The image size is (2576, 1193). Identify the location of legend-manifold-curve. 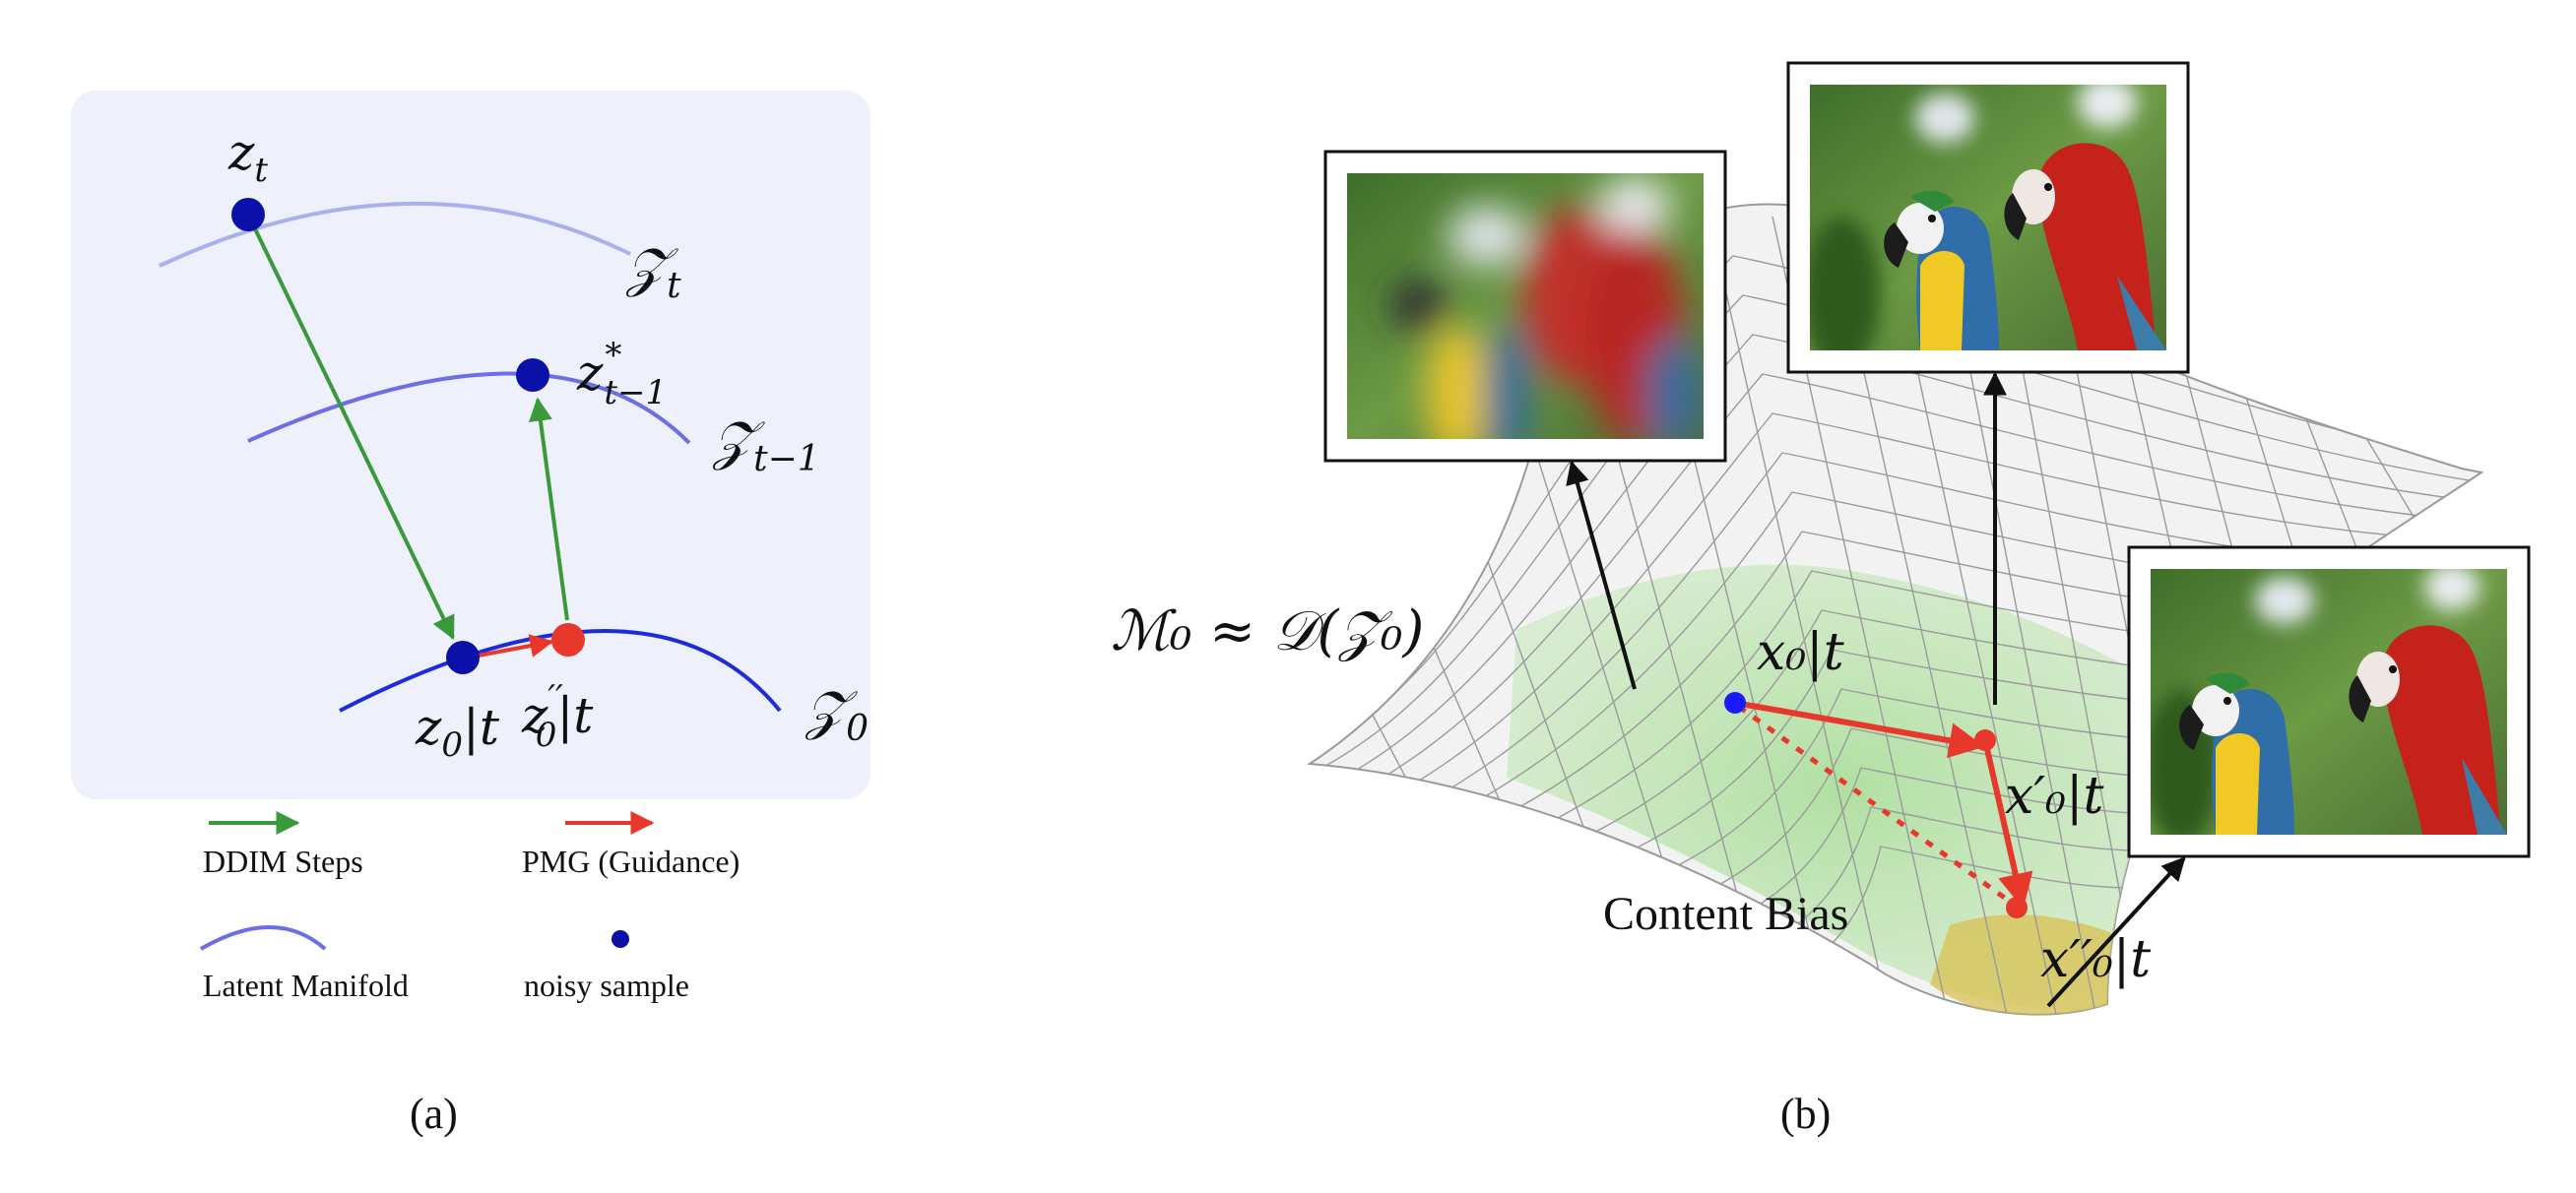
(263, 938).